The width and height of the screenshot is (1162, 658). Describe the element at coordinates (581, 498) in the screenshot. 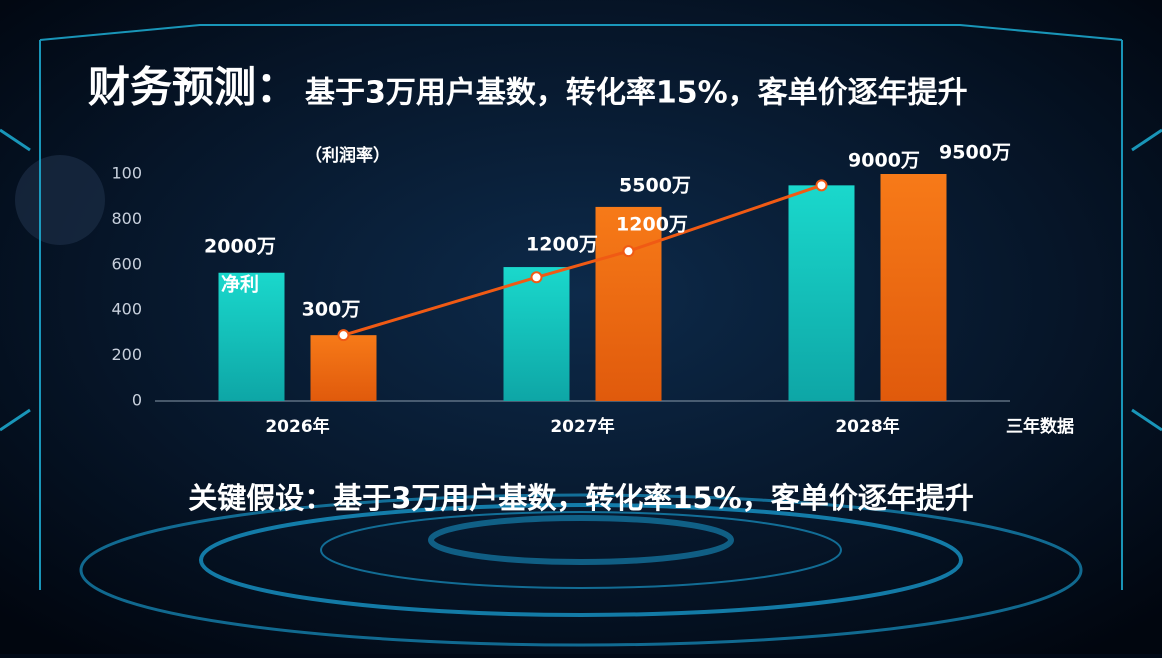

I see `footer: 关键假设：基于3万用户基数，转化率15%，客单价逐年提升` at that location.